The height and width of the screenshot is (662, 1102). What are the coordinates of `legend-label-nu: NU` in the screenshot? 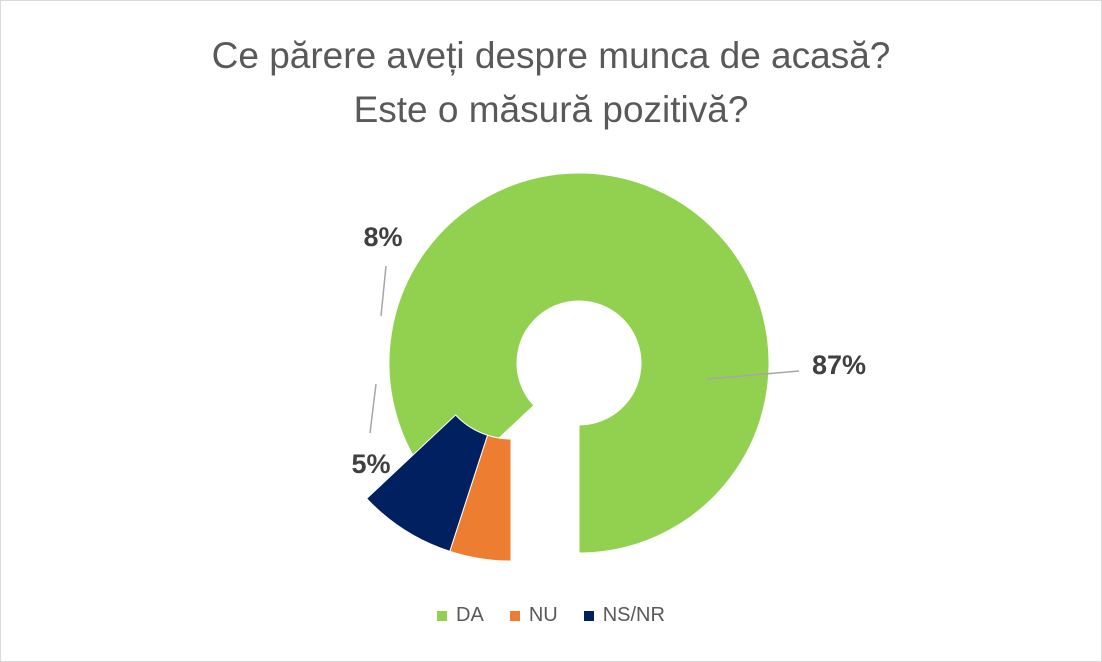 It's located at (543, 615).